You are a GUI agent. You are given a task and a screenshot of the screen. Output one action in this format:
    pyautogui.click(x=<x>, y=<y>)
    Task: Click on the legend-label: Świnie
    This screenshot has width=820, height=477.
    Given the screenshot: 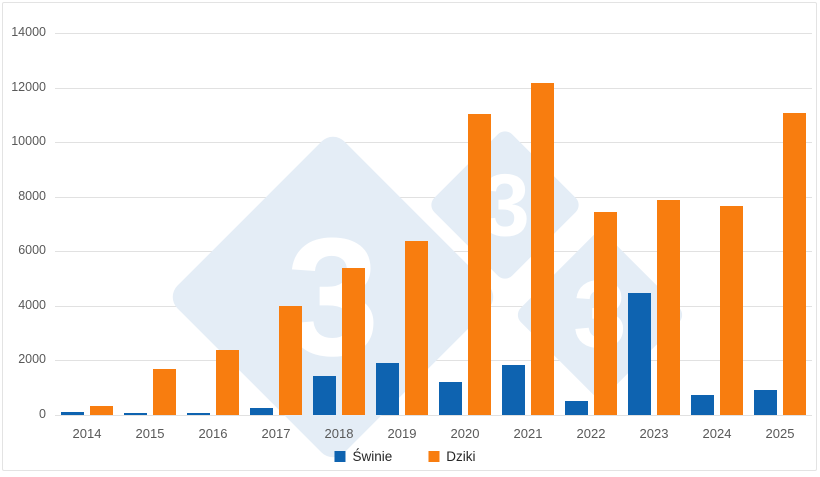 What is the action you would take?
    pyautogui.click(x=372, y=456)
    